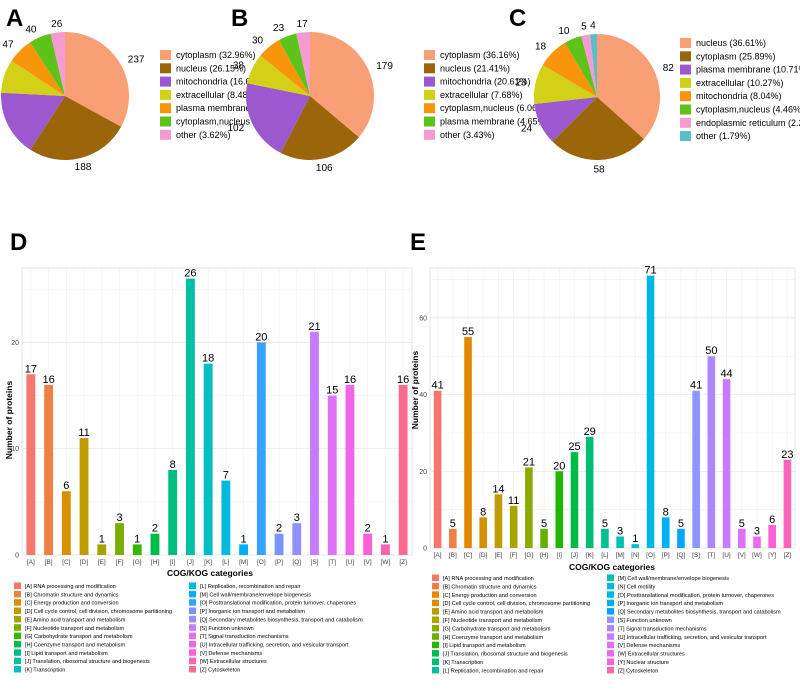 This screenshot has height=691, width=800. What do you see at coordinates (203, 135) in the screenshot?
I see `pie-legend-label: other (3.62%)` at bounding box center [203, 135].